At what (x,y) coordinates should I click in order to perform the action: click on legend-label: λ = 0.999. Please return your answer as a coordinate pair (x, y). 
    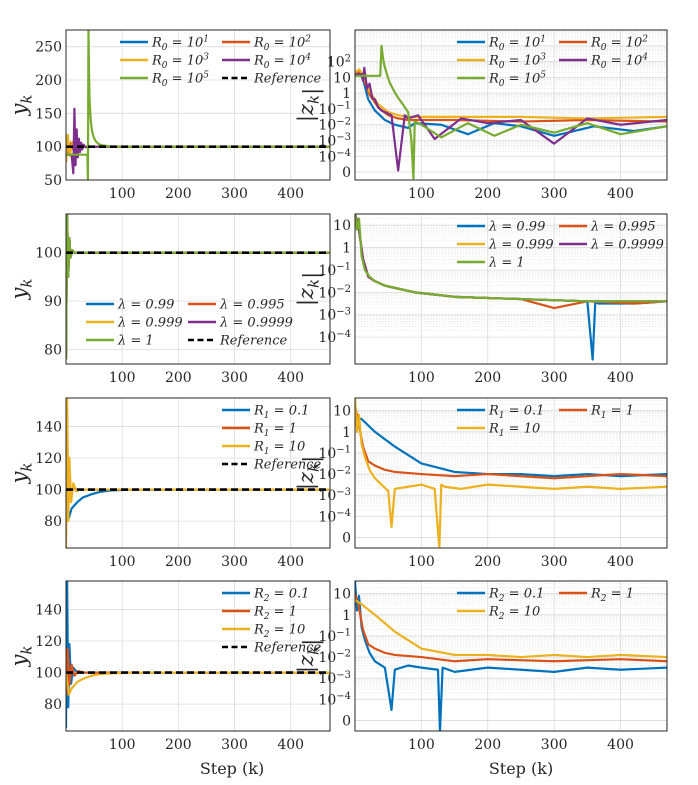
    Looking at the image, I should click on (150, 323).